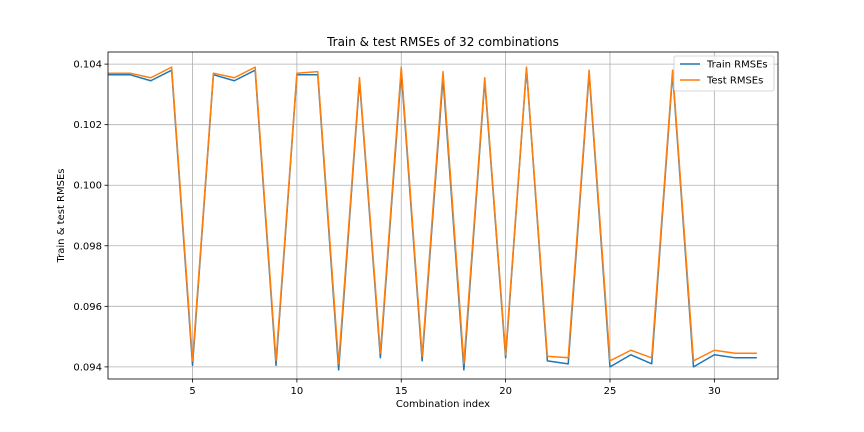  I want to click on y-tick-label: 0.094, so click(87, 367).